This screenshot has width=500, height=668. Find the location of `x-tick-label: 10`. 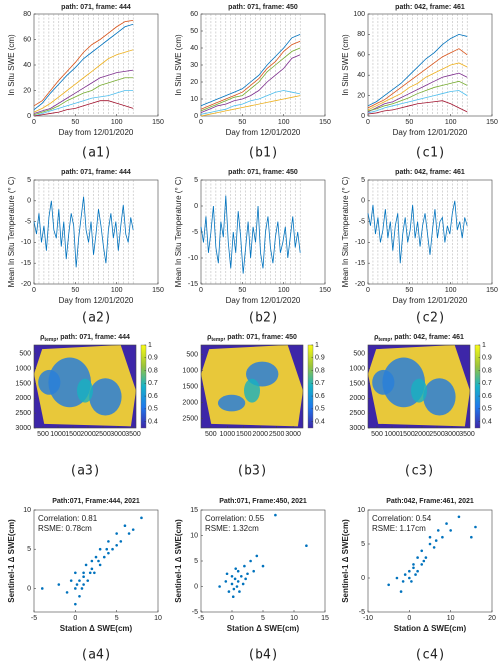

x-tick-label: 10 is located at coordinates (451, 618).